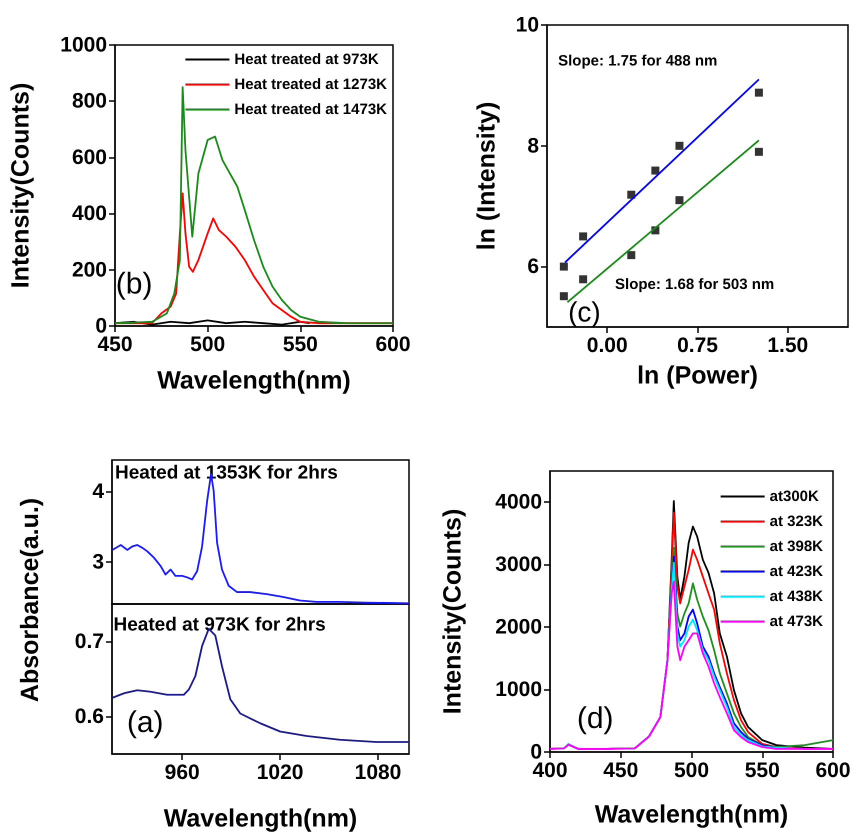 This screenshot has height=837, width=858. Describe the element at coordinates (486, 176) in the screenshot. I see `y-axis-title: ln (Intensity)` at that location.